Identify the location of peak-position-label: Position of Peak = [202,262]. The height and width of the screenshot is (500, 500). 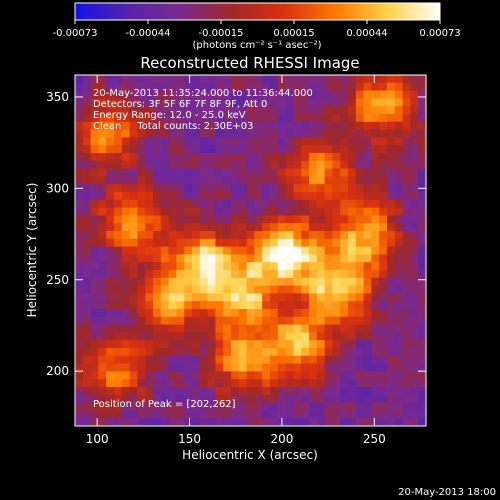
(164, 404).